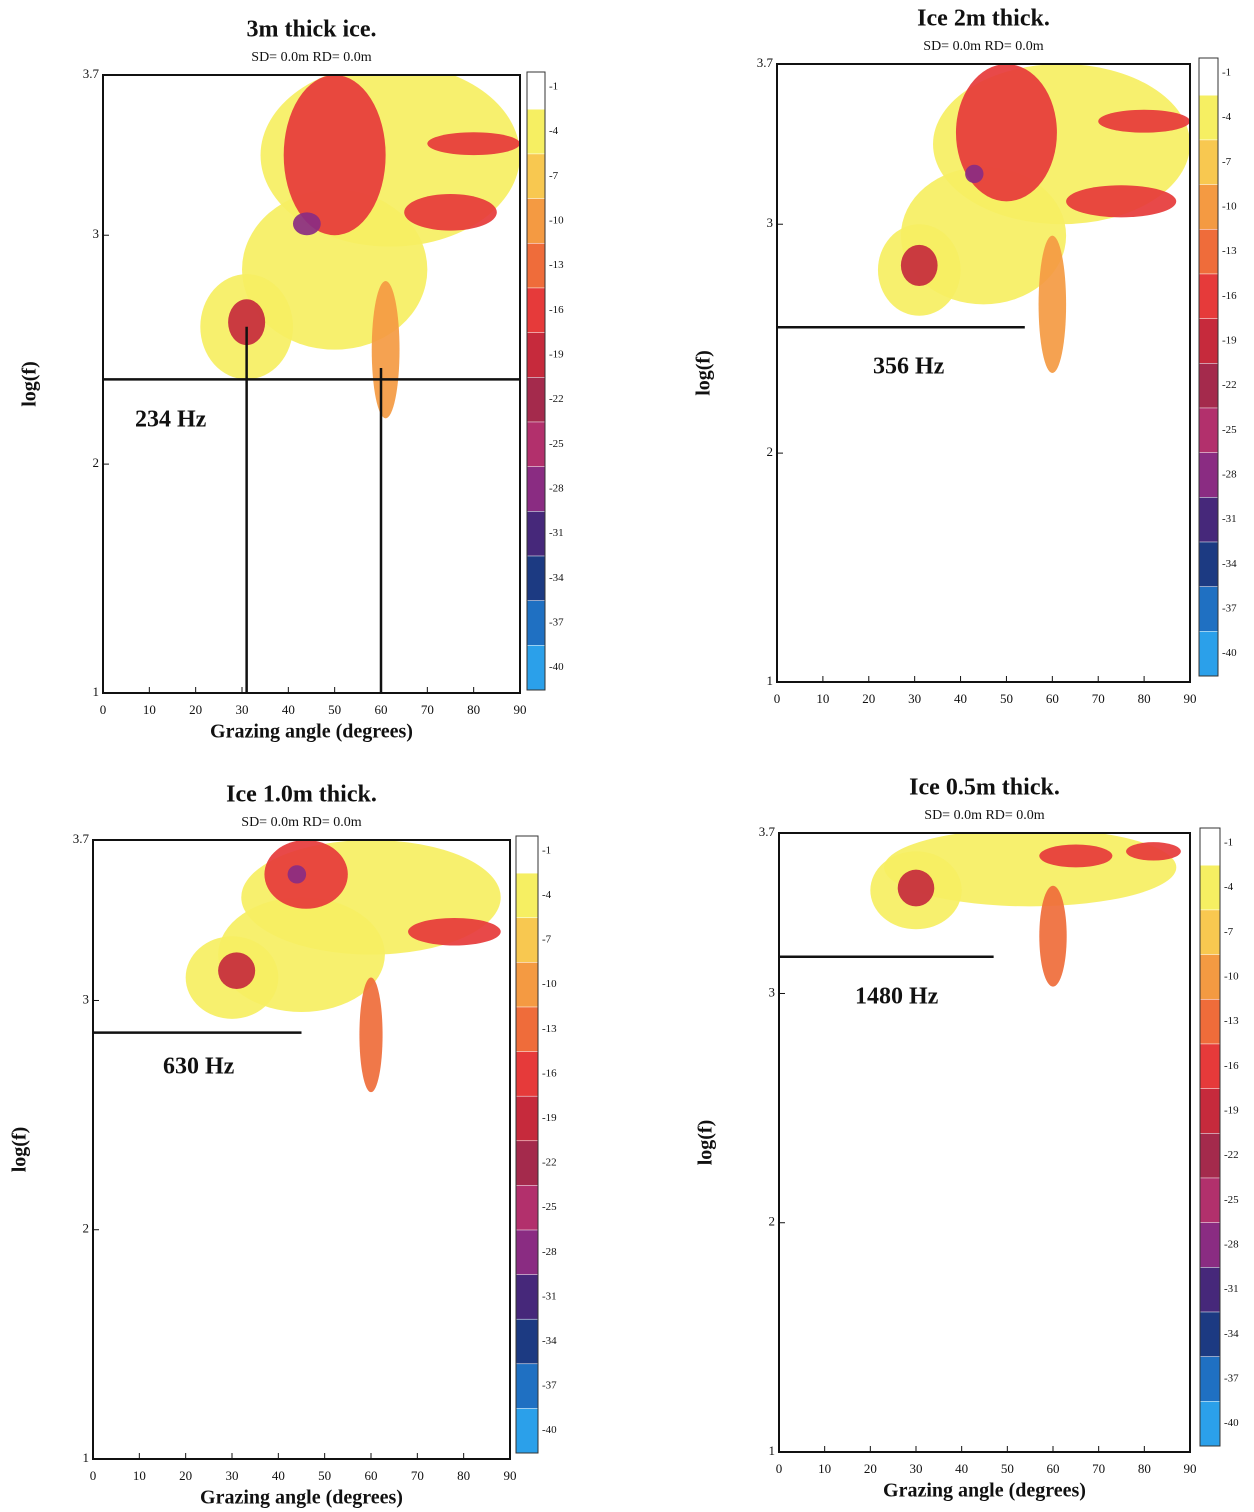 This screenshot has width=1254, height=1512. What do you see at coordinates (984, 1491) in the screenshot?
I see `x-axis-label: Grazing angle (degrees)` at bounding box center [984, 1491].